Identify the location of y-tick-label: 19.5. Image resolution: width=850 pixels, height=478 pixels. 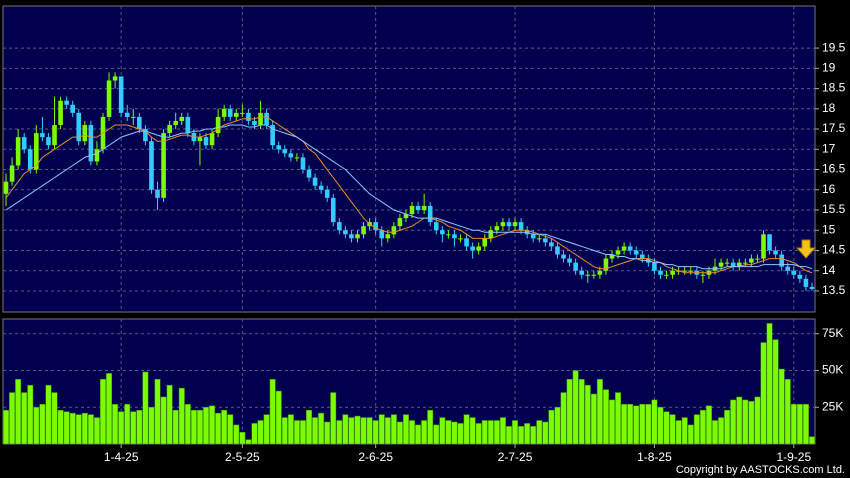
(834, 47).